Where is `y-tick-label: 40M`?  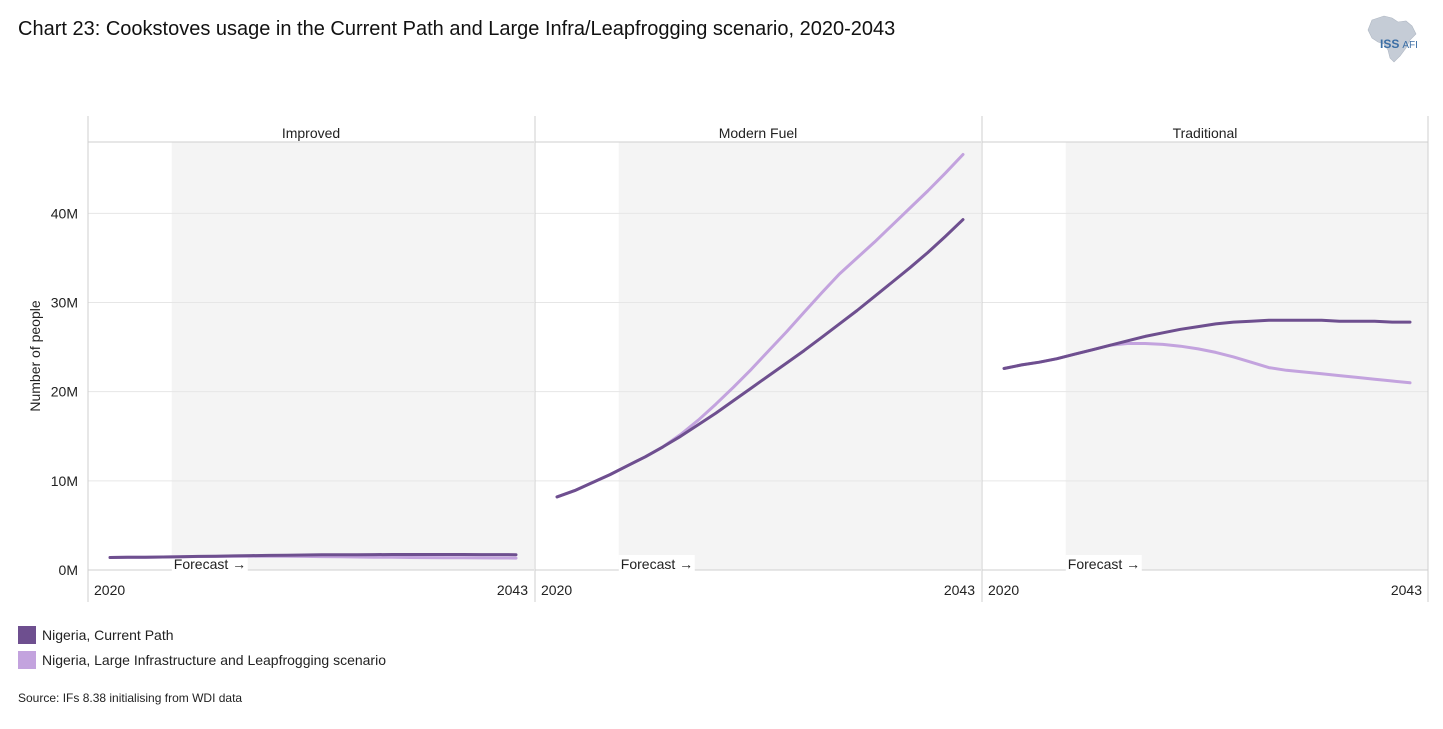
y-tick-label: 40M is located at coordinates (64, 213).